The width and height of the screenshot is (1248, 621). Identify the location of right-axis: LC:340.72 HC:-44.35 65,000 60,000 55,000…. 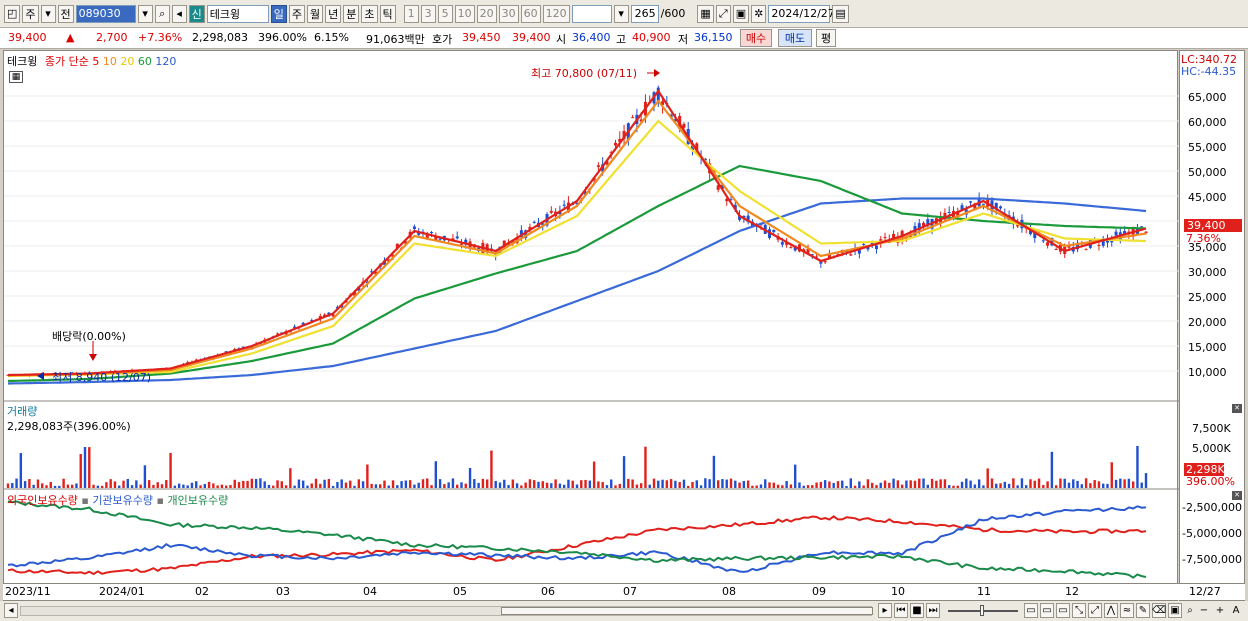
(1212, 325).